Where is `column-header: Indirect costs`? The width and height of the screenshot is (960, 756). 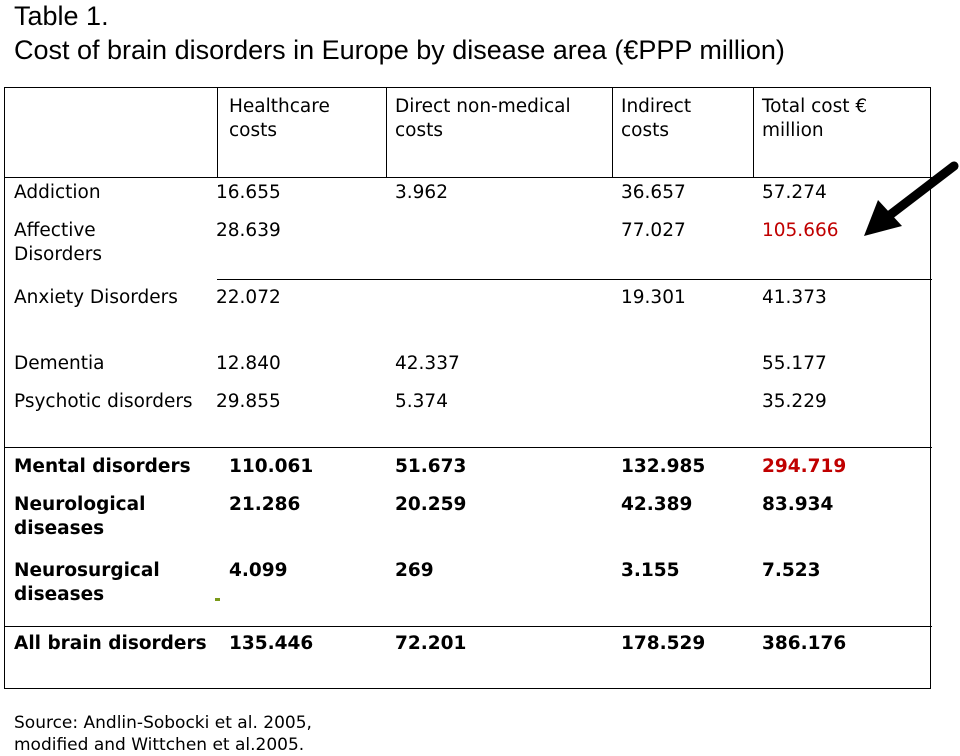 column-header: Indirect costs is located at coordinates (656, 119).